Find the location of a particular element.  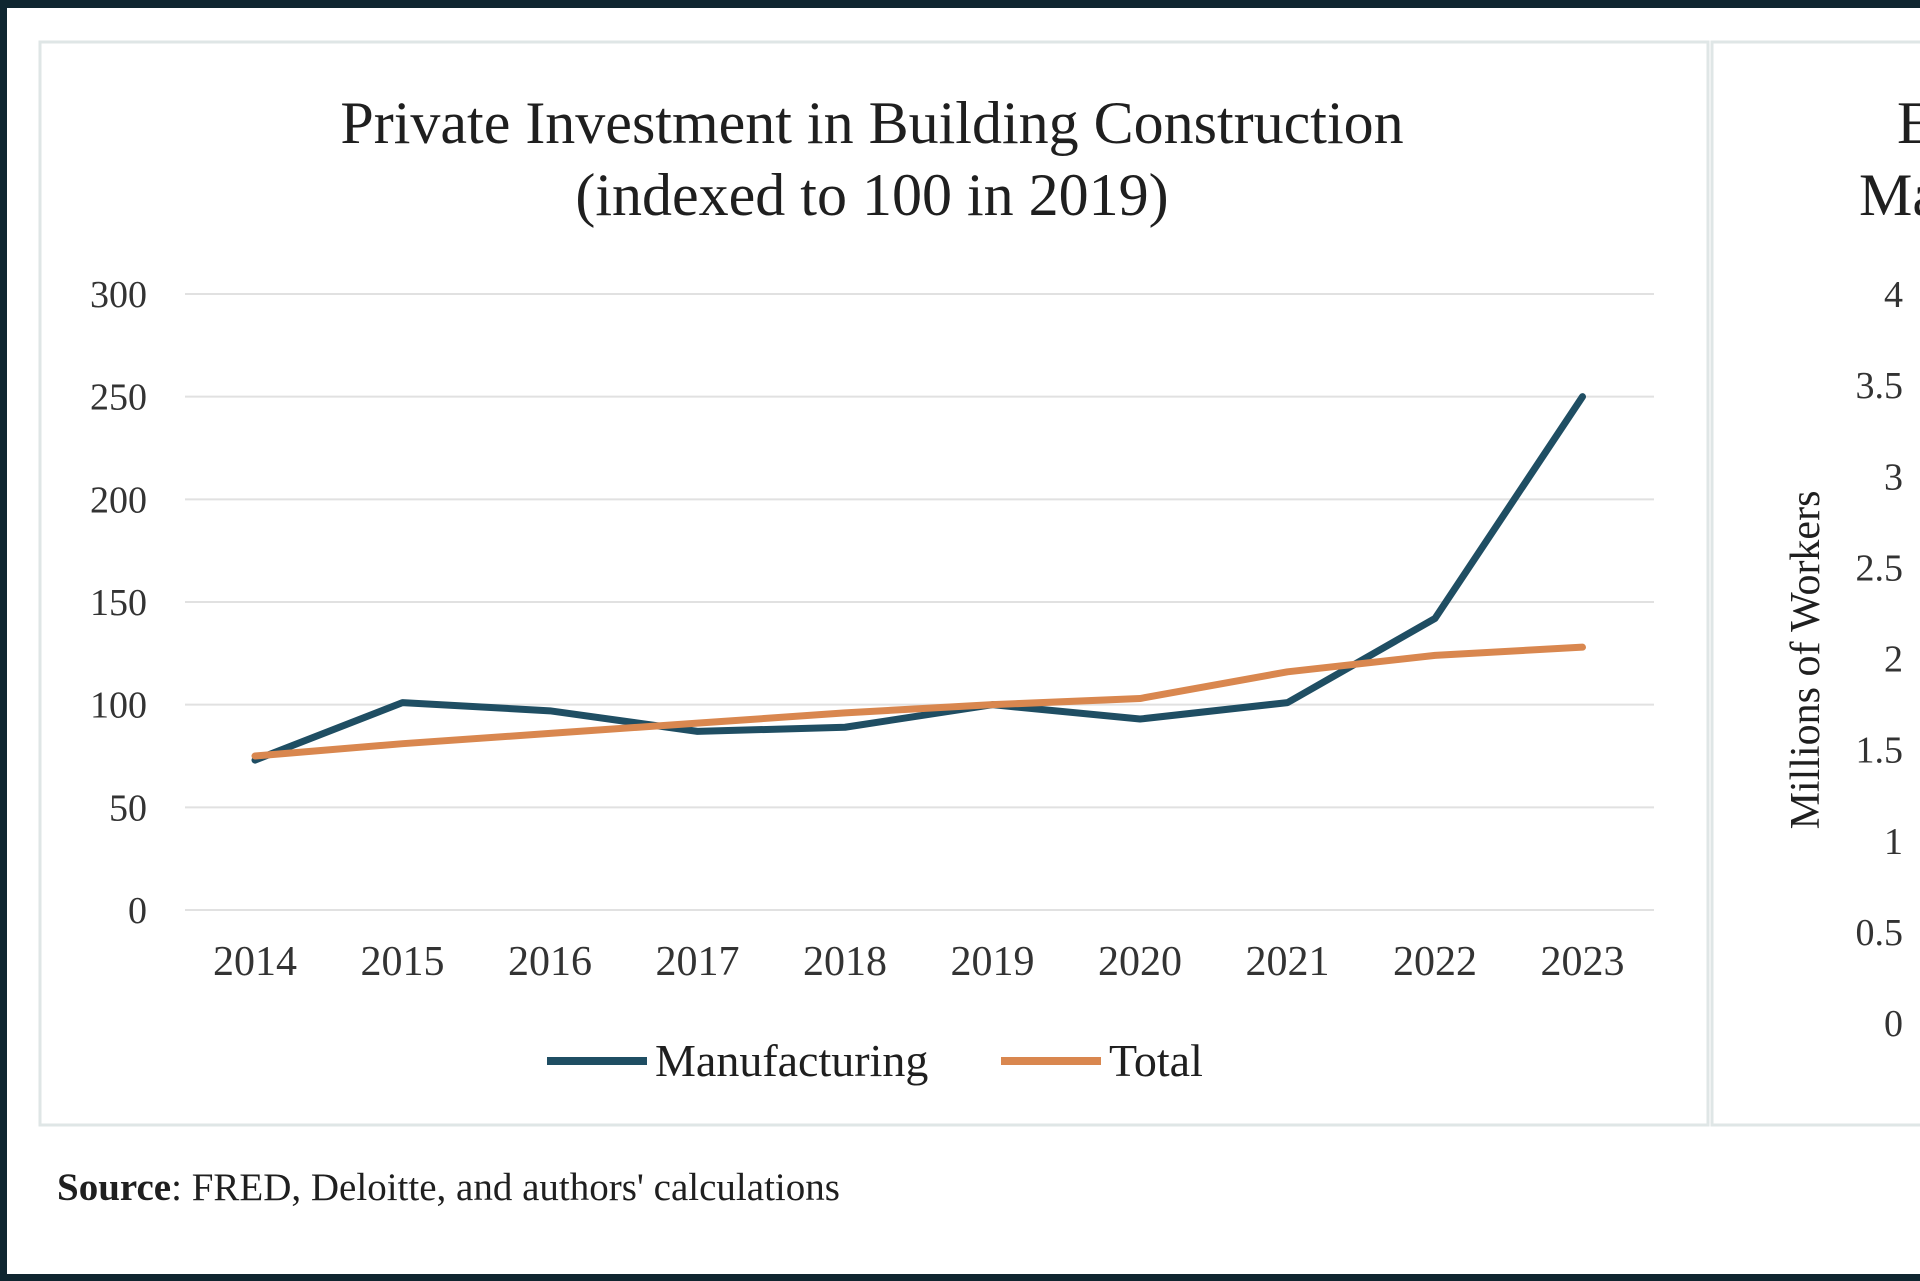

x-tick-label: 2020 is located at coordinates (1140, 962).